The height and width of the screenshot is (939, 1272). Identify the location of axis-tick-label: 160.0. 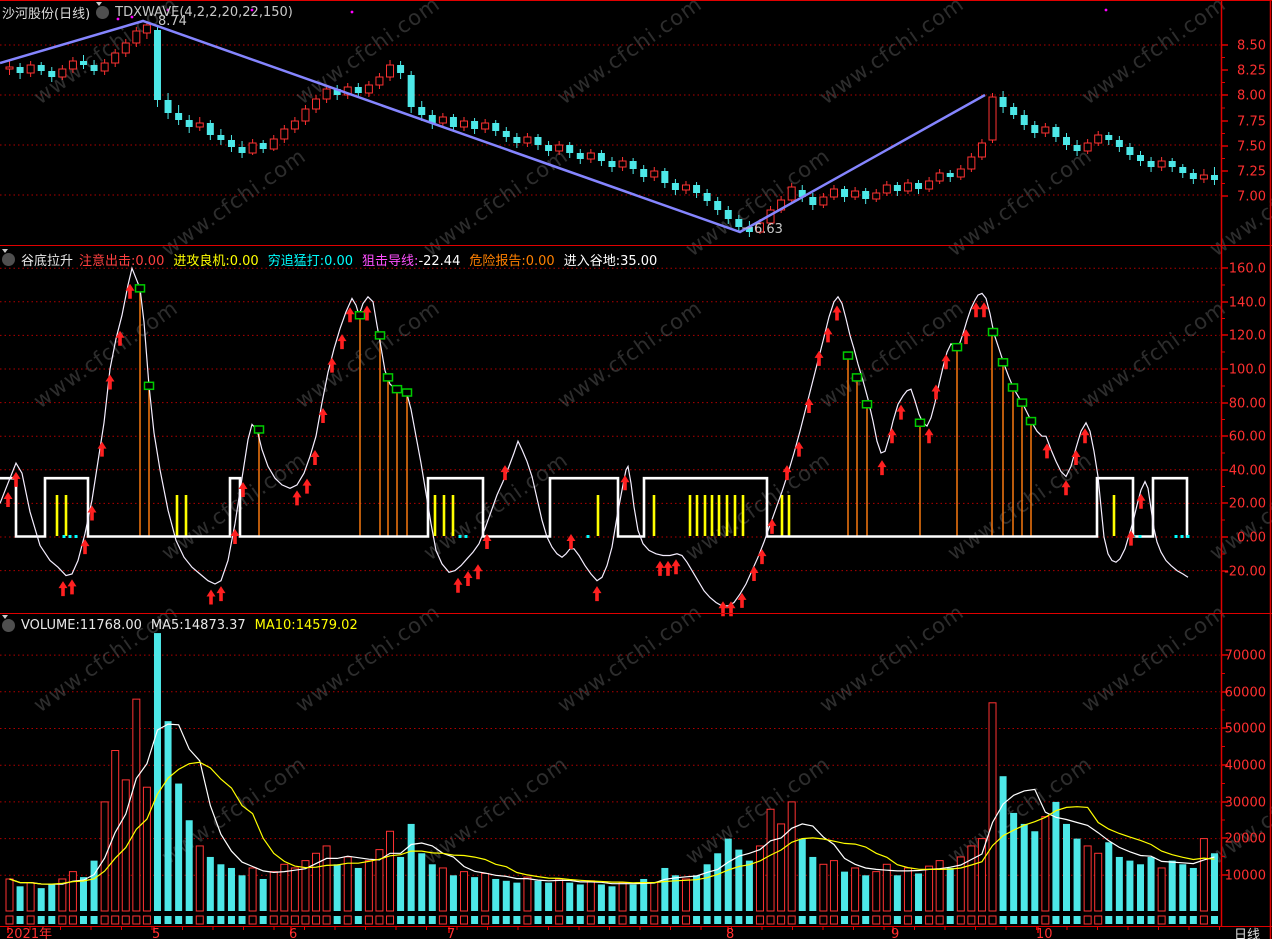
(1247, 269).